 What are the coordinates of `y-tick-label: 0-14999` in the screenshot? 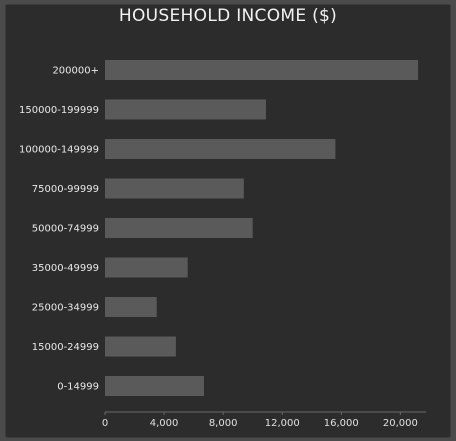 It's located at (78, 387).